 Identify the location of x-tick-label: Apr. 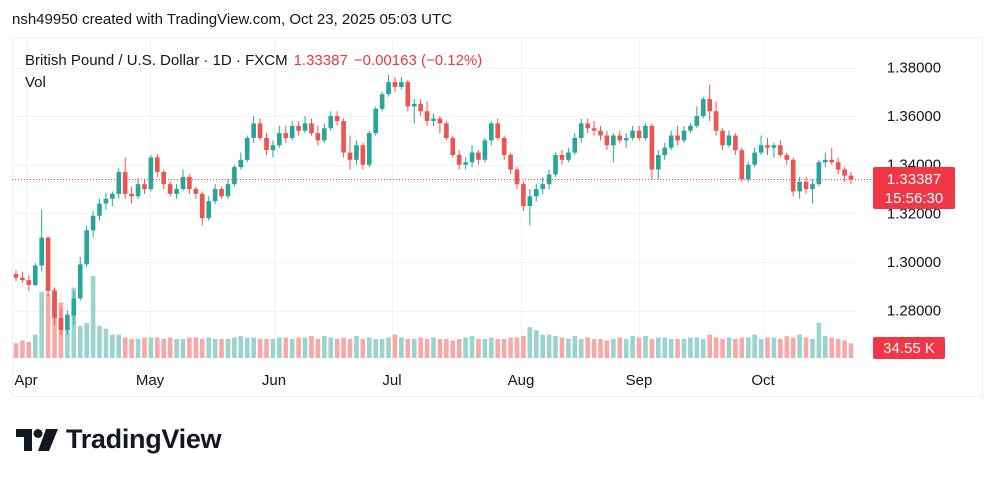
(25, 380).